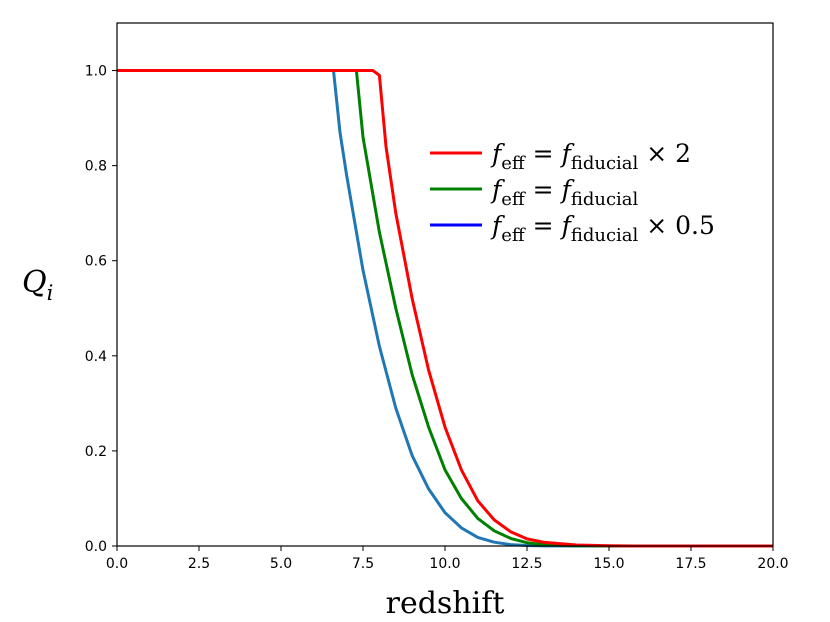  What do you see at coordinates (96, 547) in the screenshot?
I see `y-tick-label: 0.0` at bounding box center [96, 547].